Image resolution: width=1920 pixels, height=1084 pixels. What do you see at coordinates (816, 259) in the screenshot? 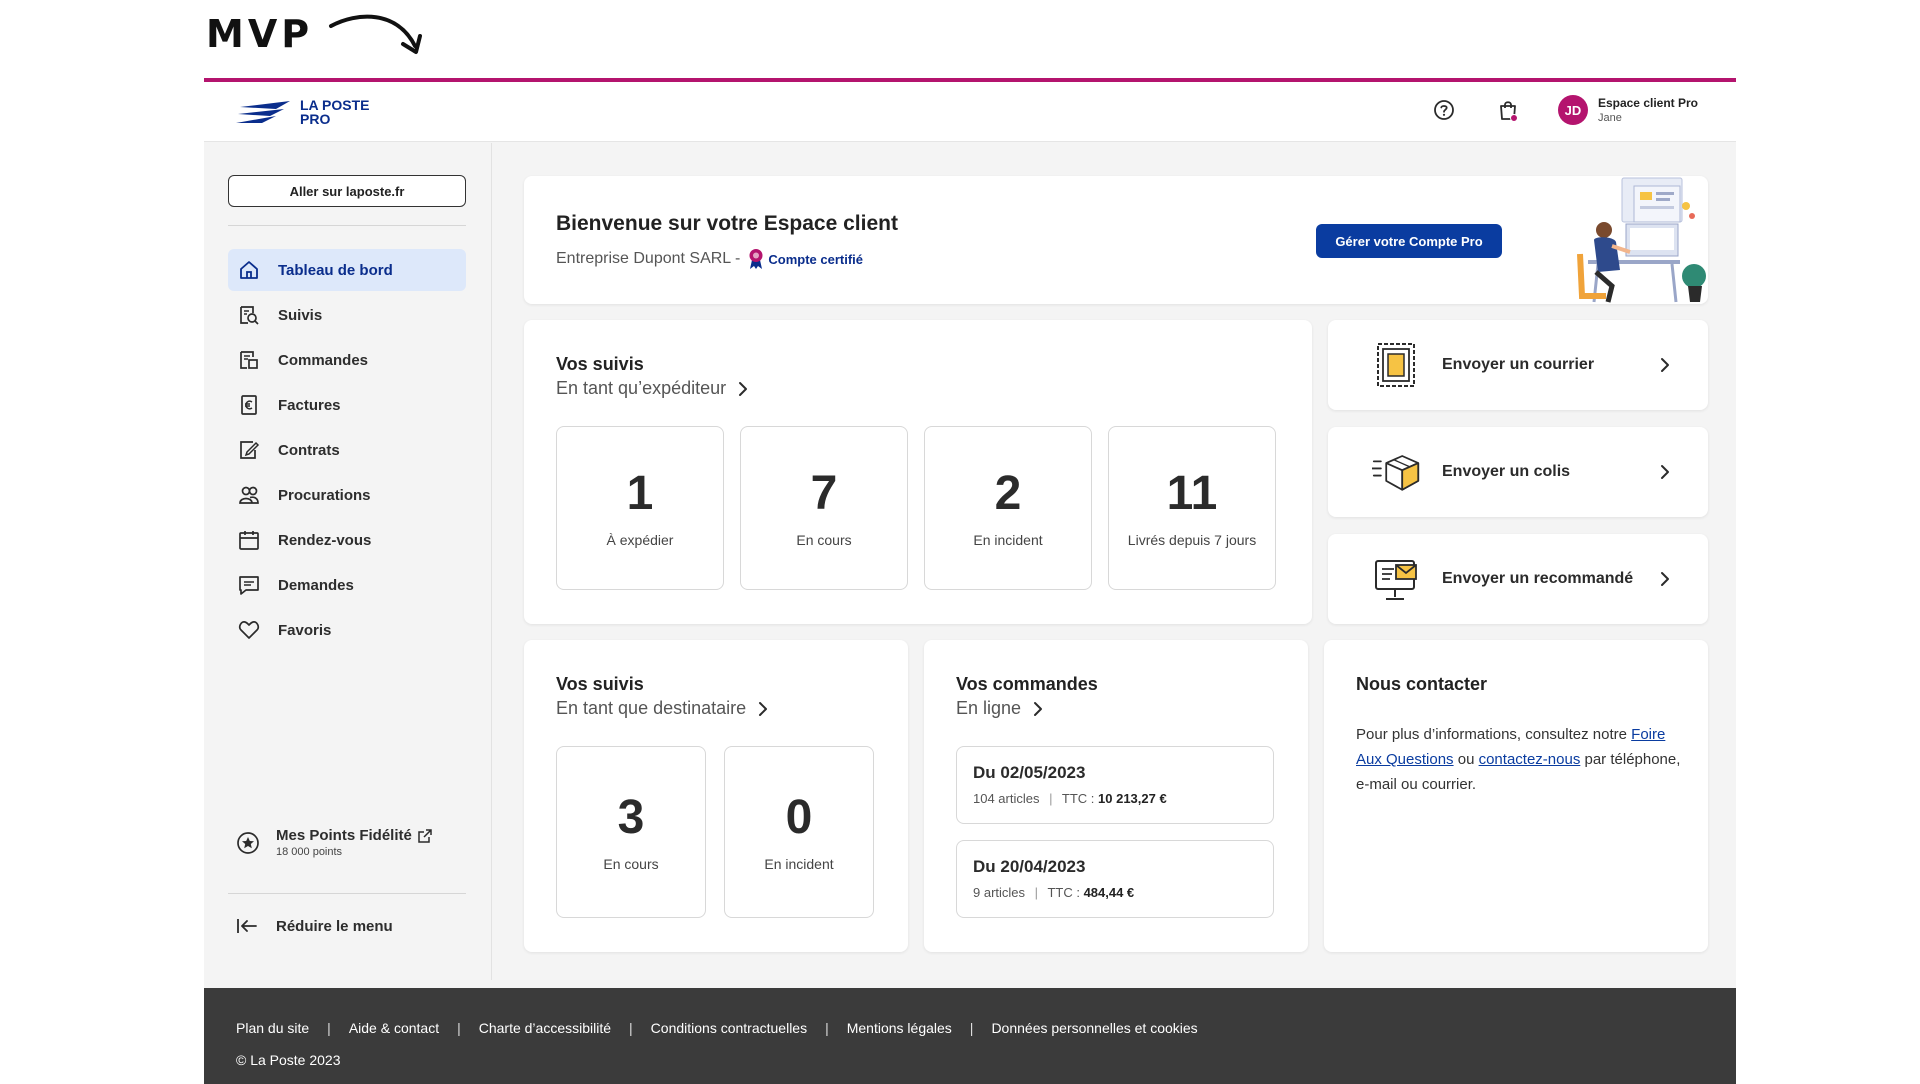
I see `certified-account-label: Compte certifié` at bounding box center [816, 259].